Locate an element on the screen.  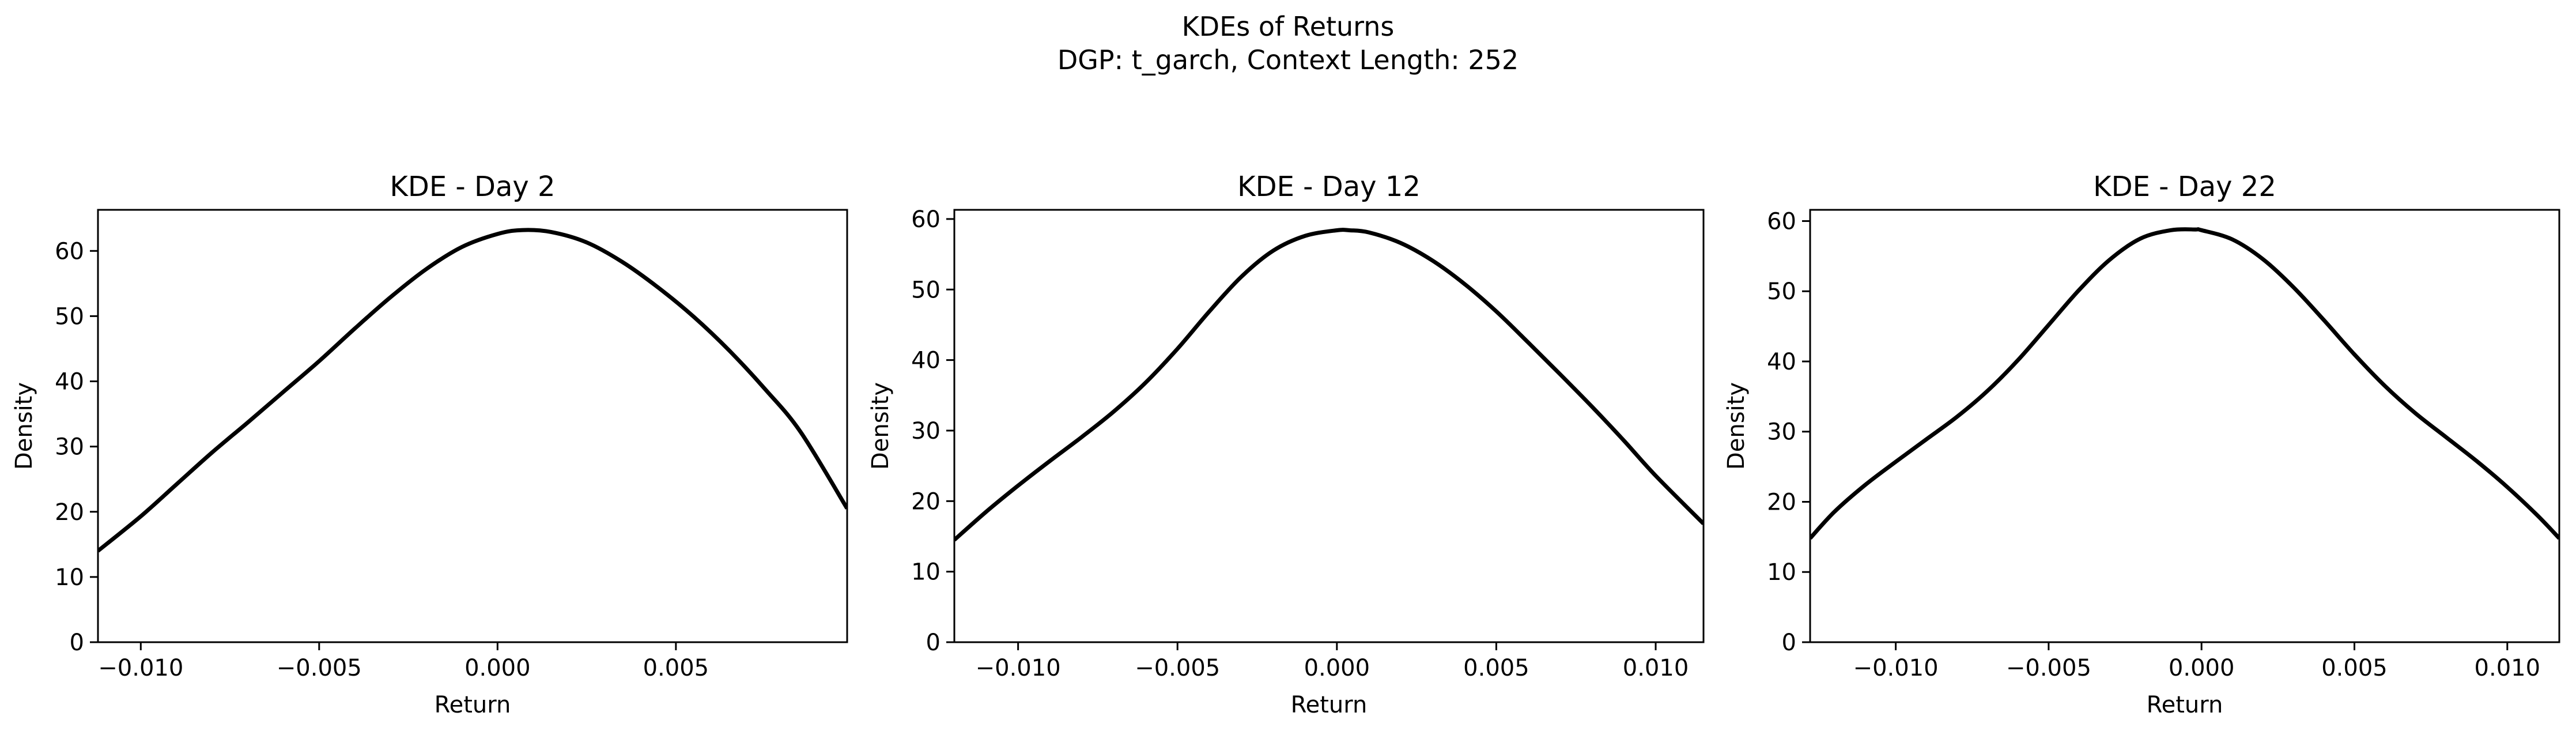
panel-title: KDE - Day 2 is located at coordinates (472, 187).